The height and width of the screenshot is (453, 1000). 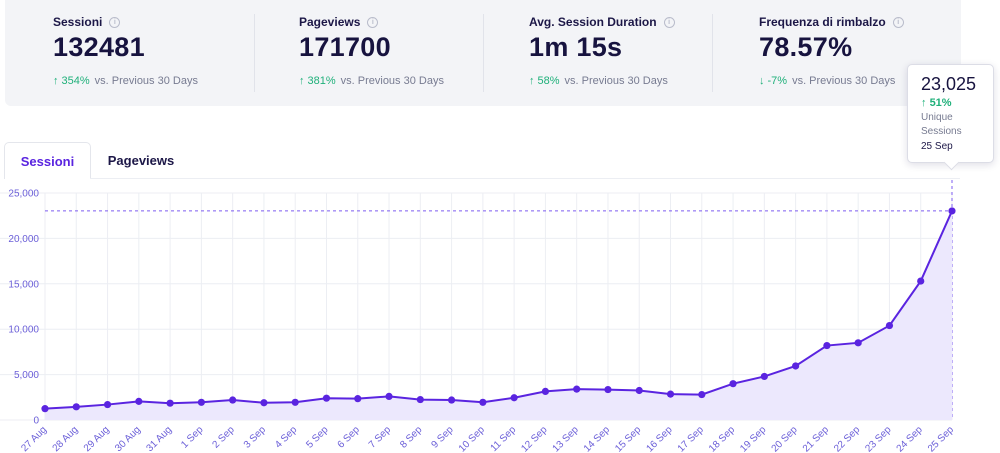 I want to click on x-tick-label: 21 Sep, so click(x=816, y=438).